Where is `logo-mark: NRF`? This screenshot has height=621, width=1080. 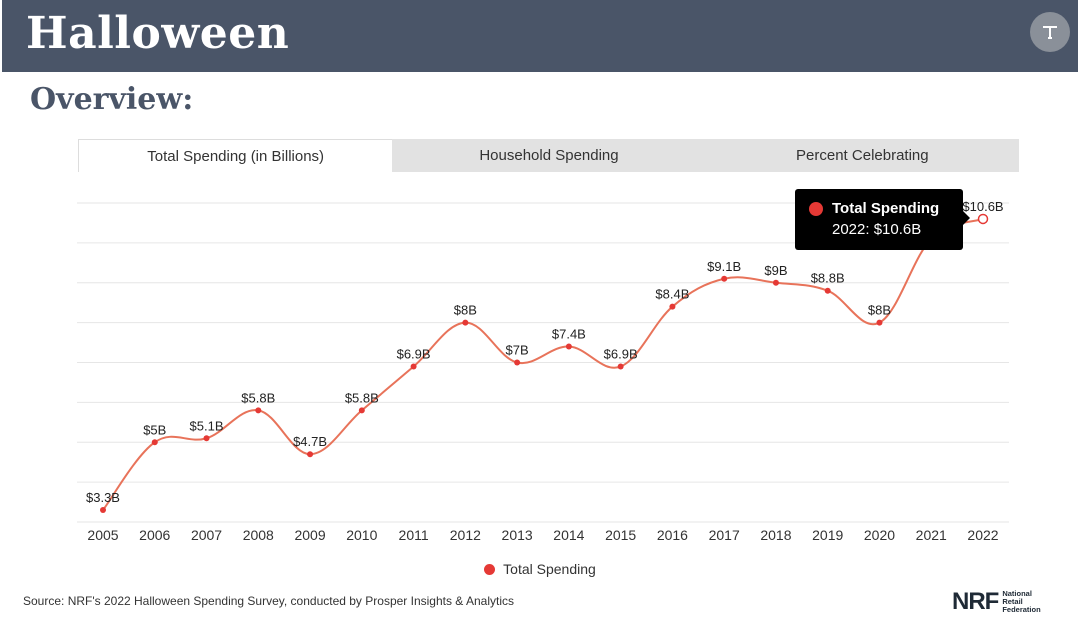
logo-mark: NRF is located at coordinates (975, 601).